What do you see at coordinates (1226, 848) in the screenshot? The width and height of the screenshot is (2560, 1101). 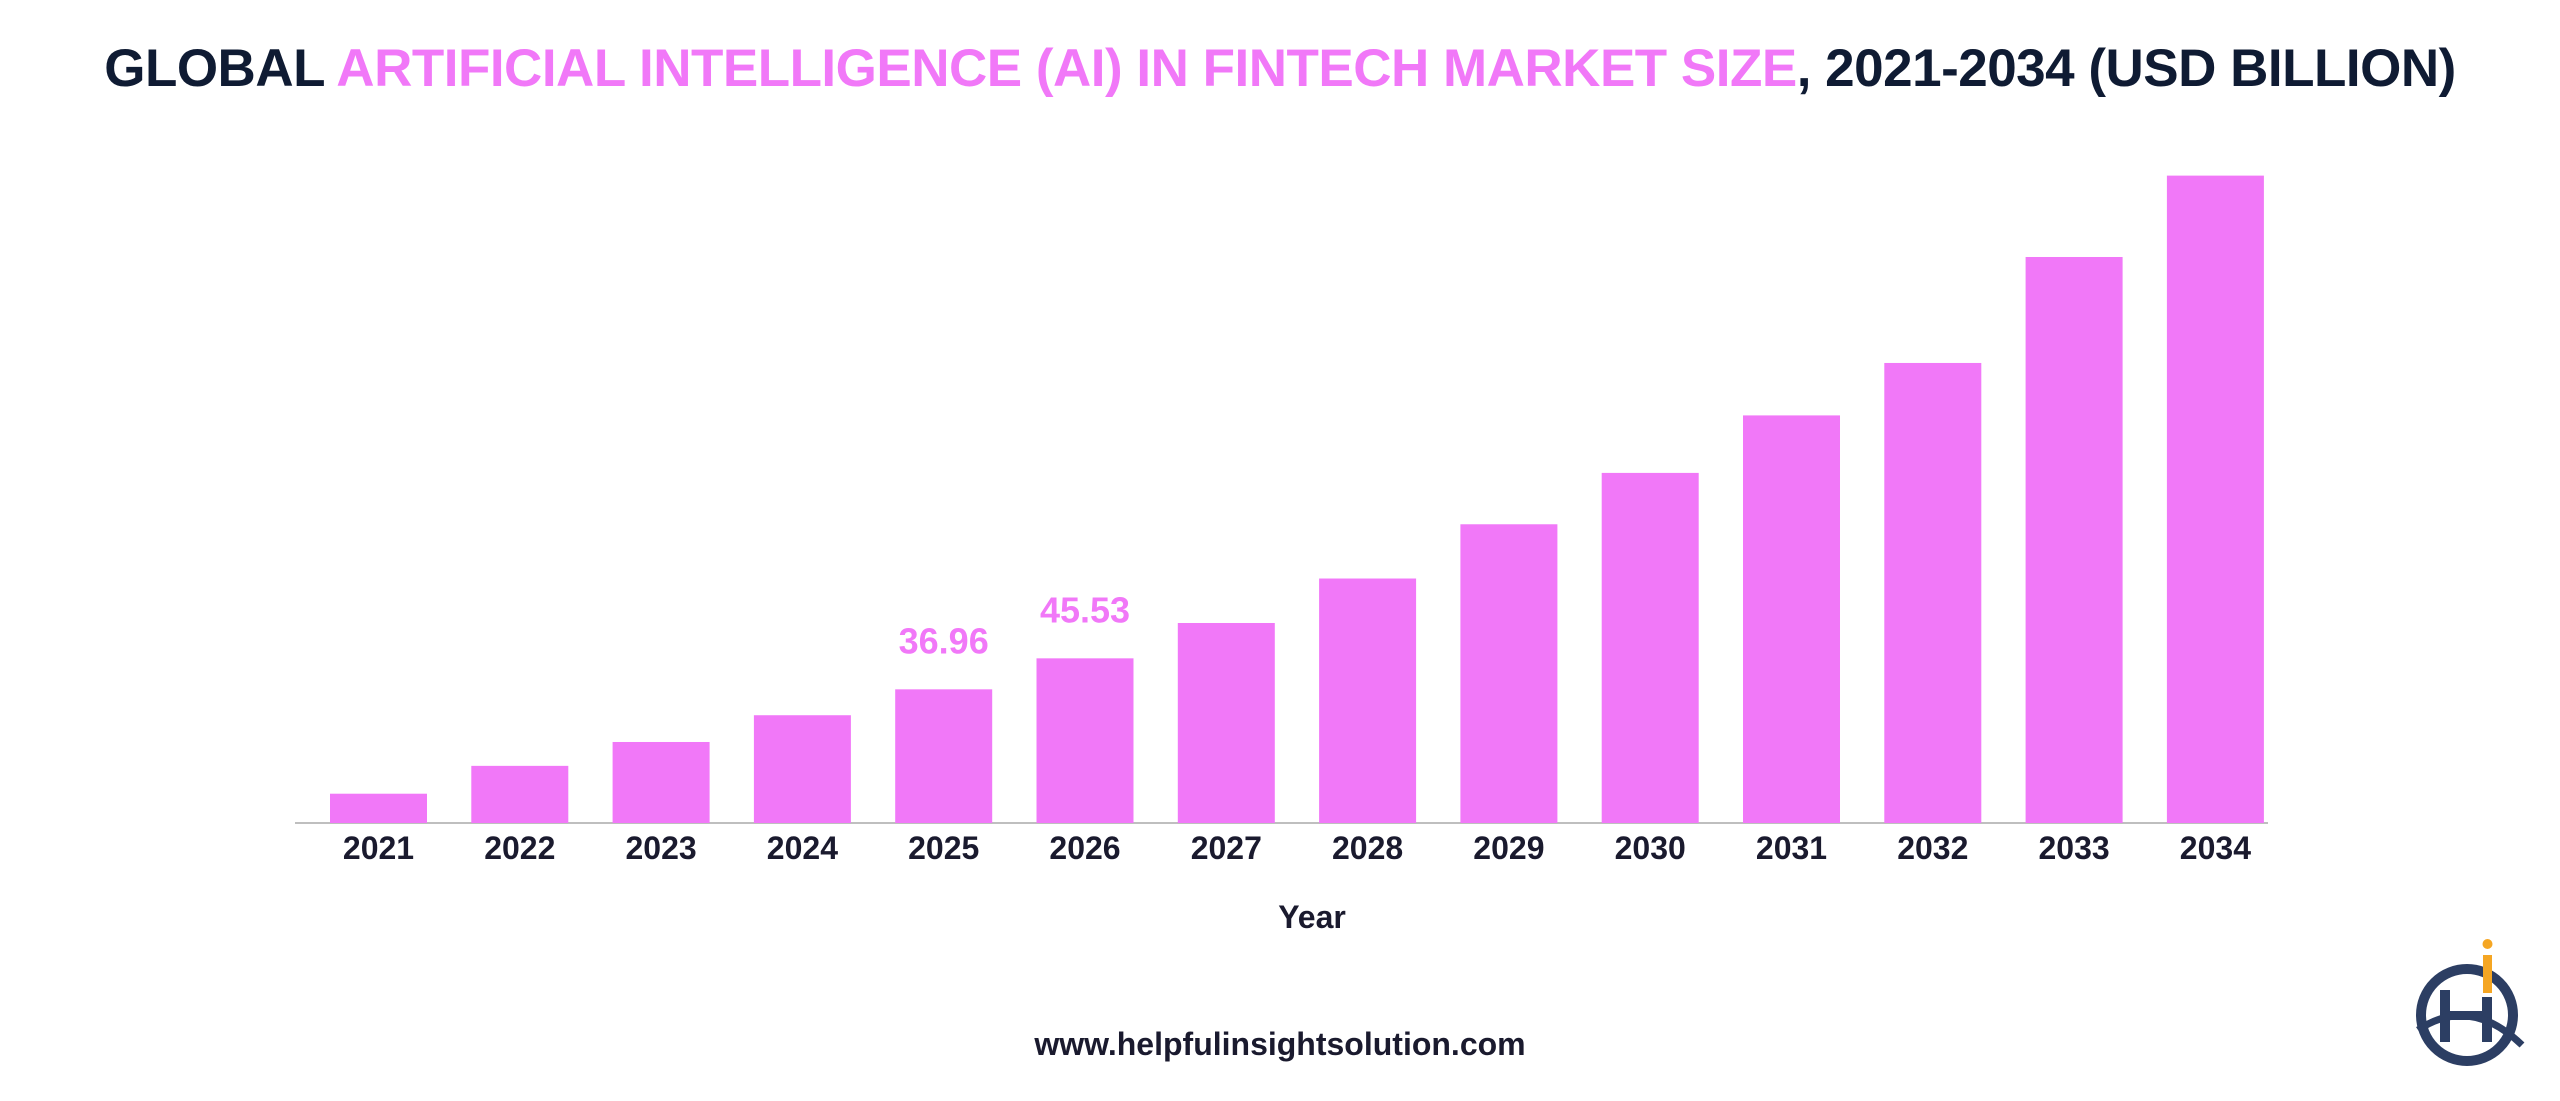 I see `x-tick-2027: 2027` at bounding box center [1226, 848].